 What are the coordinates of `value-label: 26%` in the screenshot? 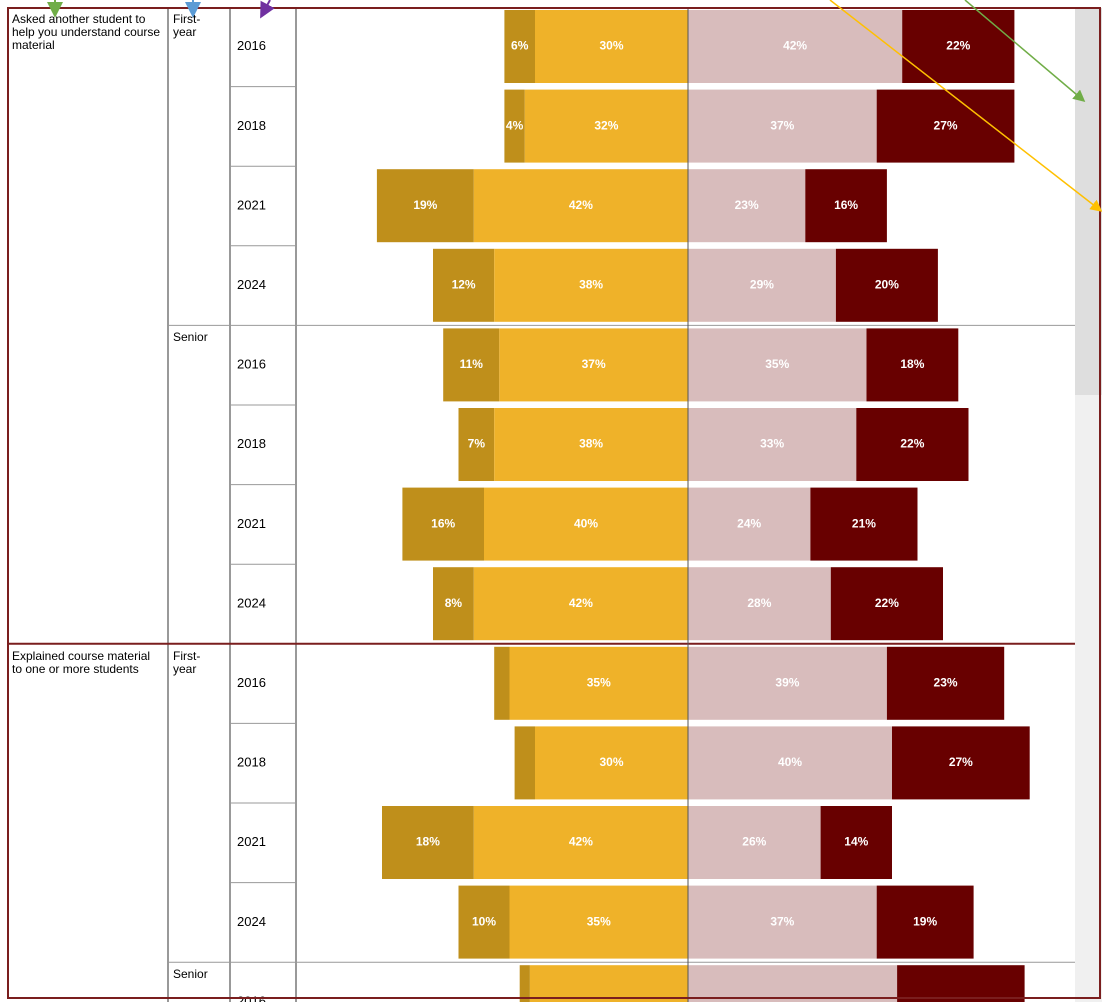 It's located at (754, 842).